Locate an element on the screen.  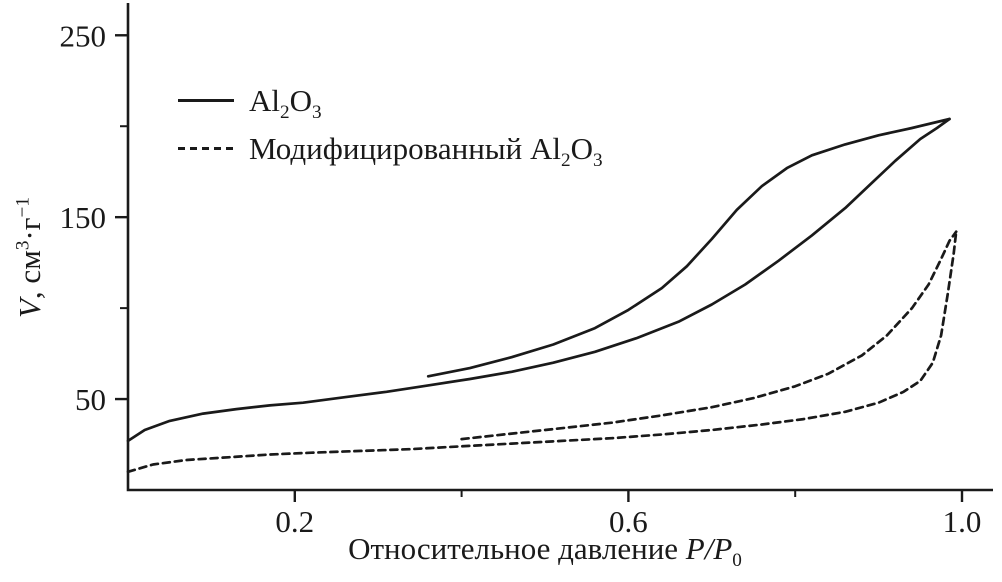
dashed-line-sample is located at coordinates (206, 148).